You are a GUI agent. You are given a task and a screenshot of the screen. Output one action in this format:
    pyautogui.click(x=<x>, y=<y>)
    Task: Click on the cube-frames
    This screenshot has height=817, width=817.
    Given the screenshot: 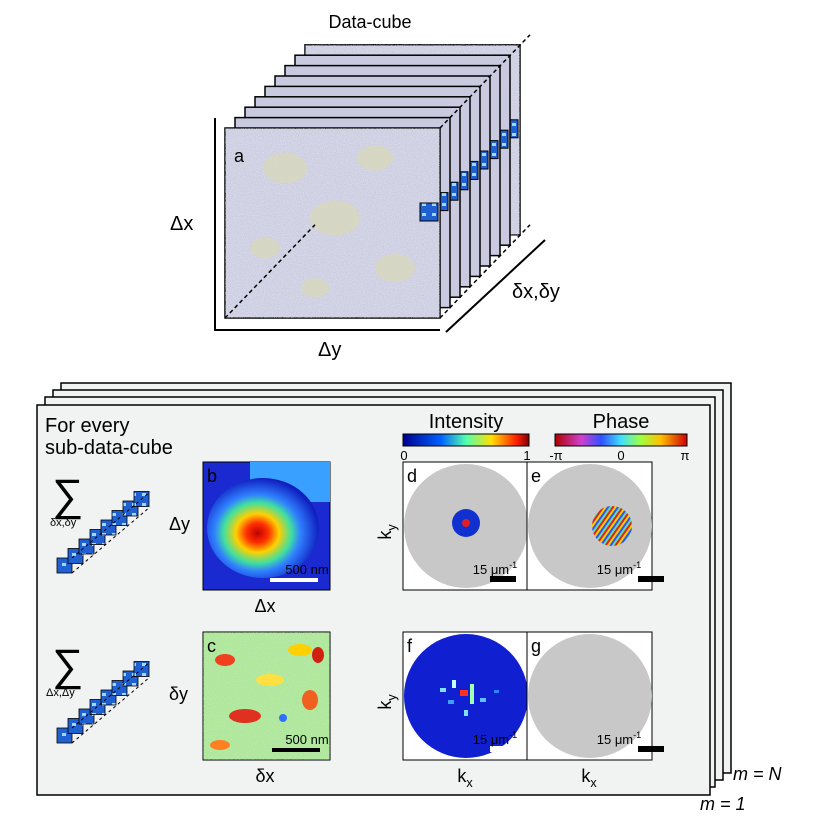 What is the action you would take?
    pyautogui.click(x=377, y=176)
    